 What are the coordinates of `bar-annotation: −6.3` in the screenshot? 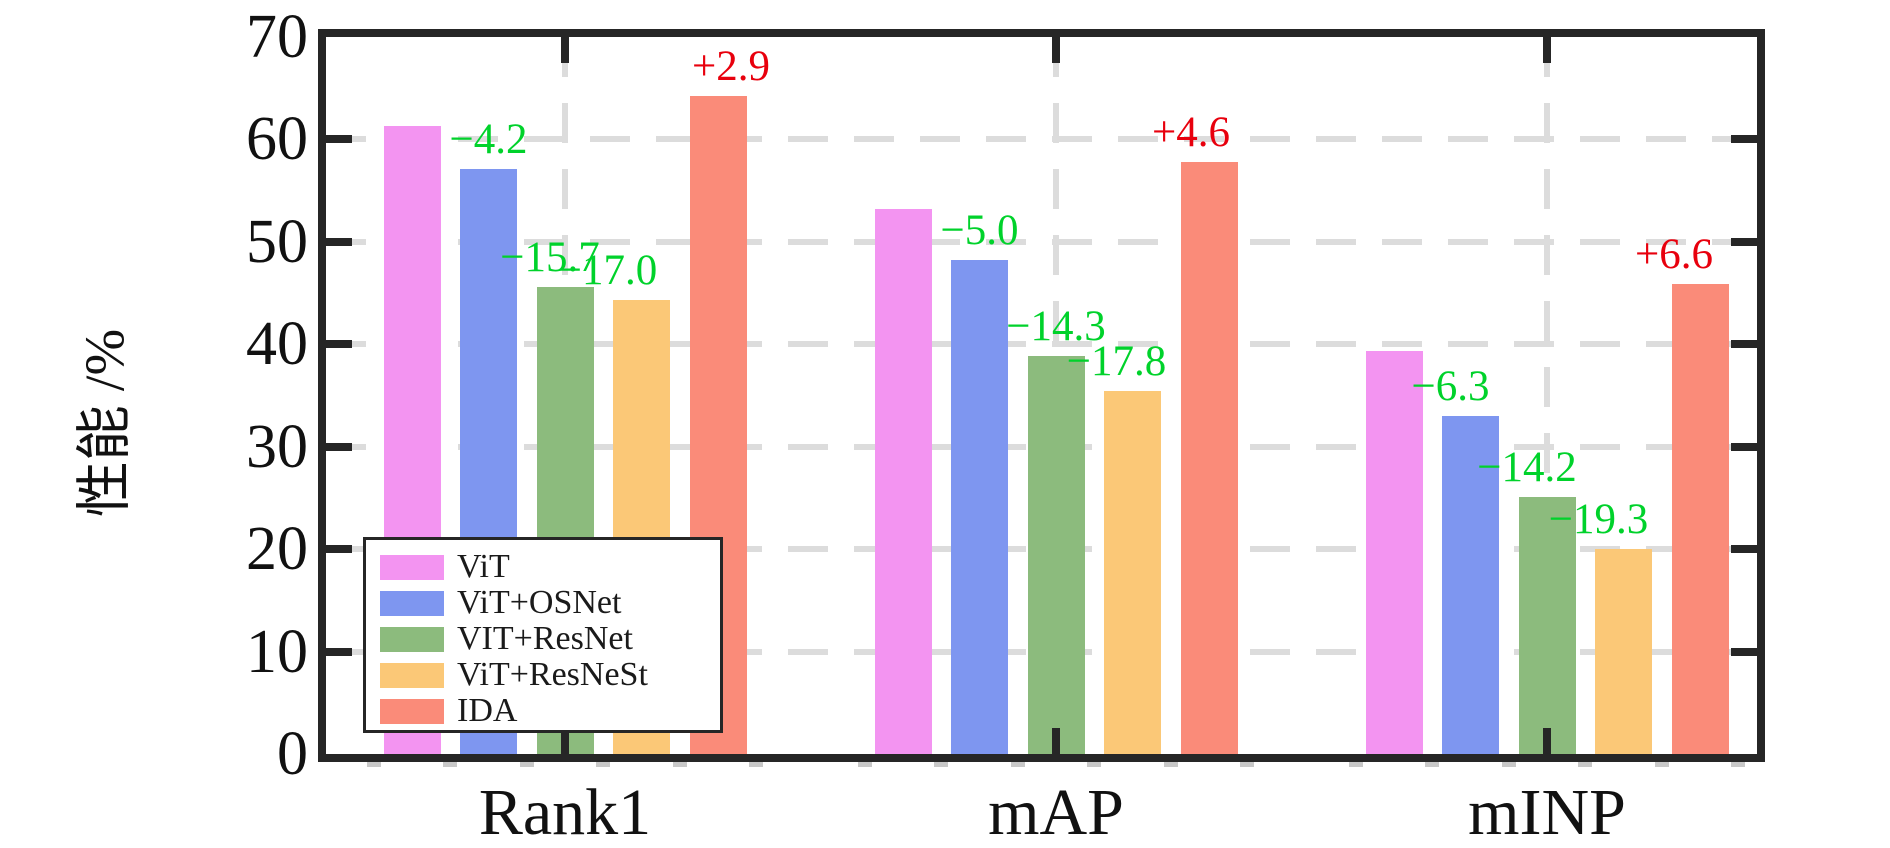 It's located at (1450, 386).